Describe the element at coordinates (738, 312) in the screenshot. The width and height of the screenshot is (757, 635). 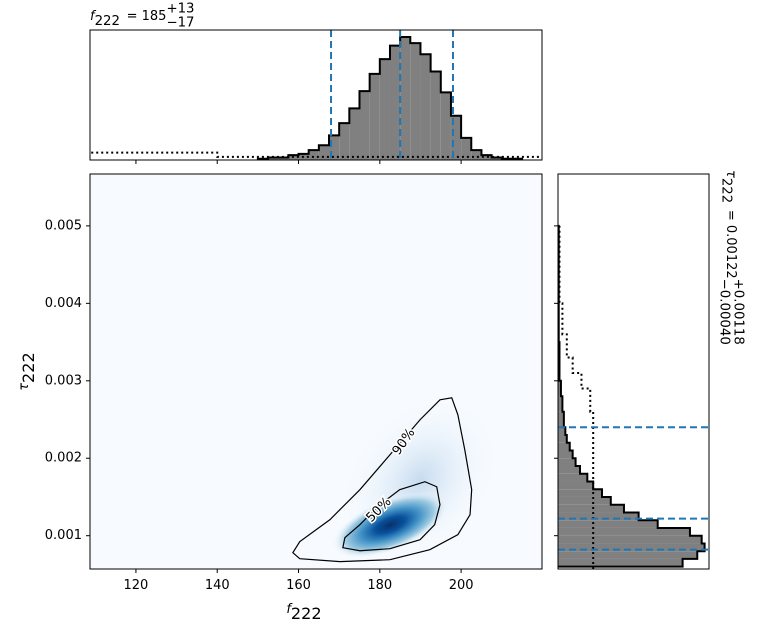
I see `title-upper: +0.00118` at that location.